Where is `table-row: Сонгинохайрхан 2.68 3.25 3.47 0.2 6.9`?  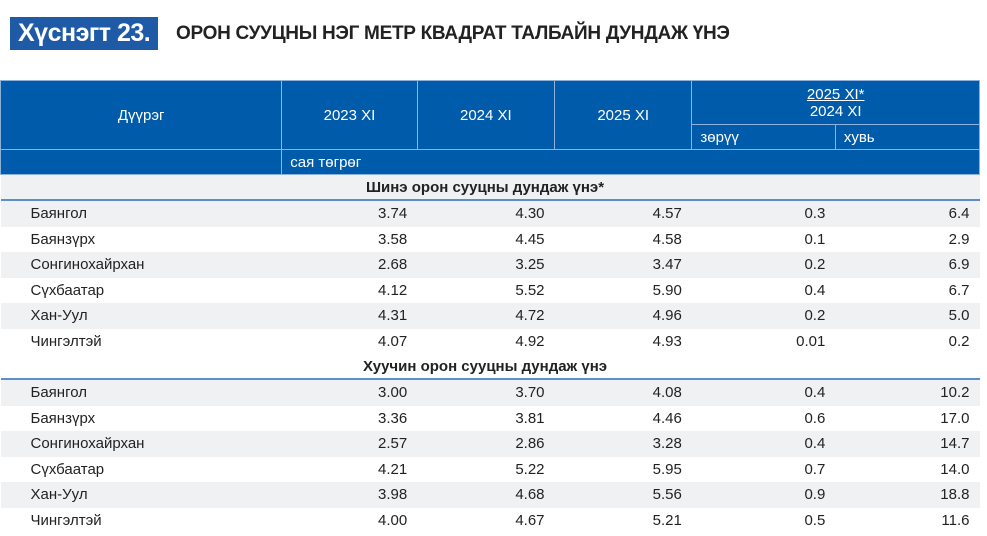 table-row: Сонгинохайрхан 2.68 3.25 3.47 0.2 6.9 is located at coordinates (490, 265).